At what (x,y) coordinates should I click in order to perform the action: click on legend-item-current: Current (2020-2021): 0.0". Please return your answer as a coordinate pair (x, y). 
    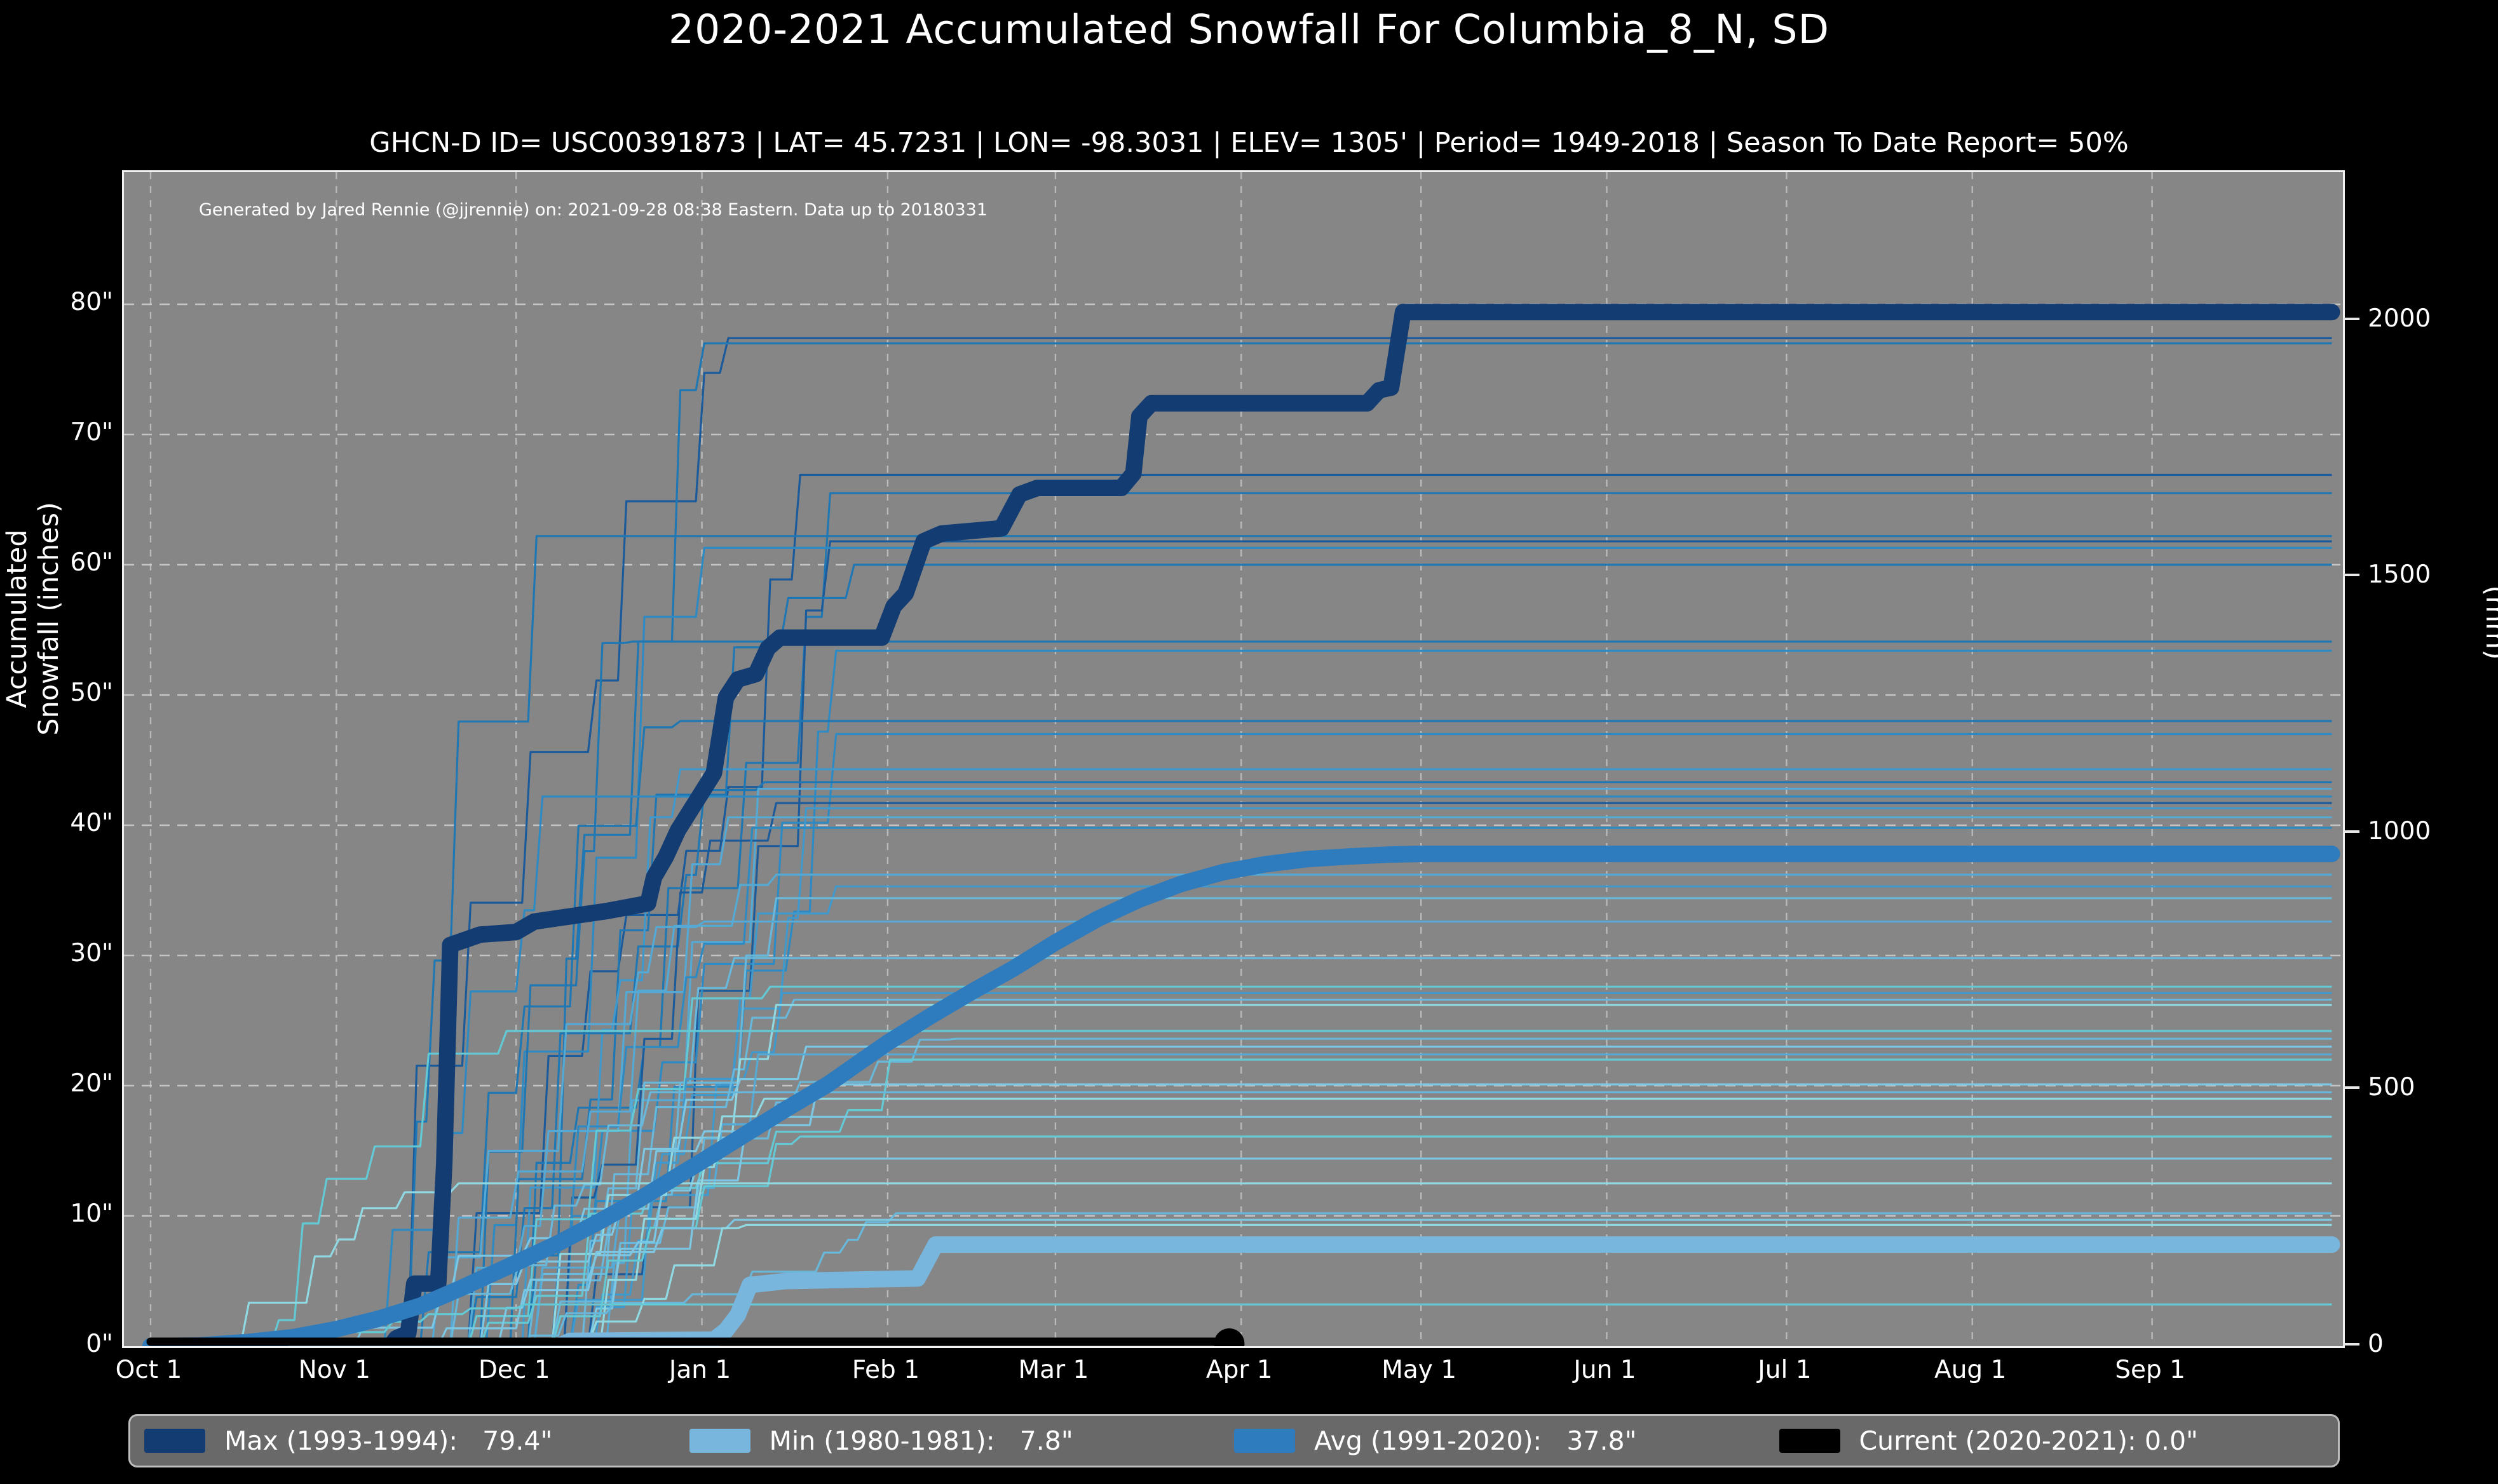
    Looking at the image, I should click on (2052, 1441).